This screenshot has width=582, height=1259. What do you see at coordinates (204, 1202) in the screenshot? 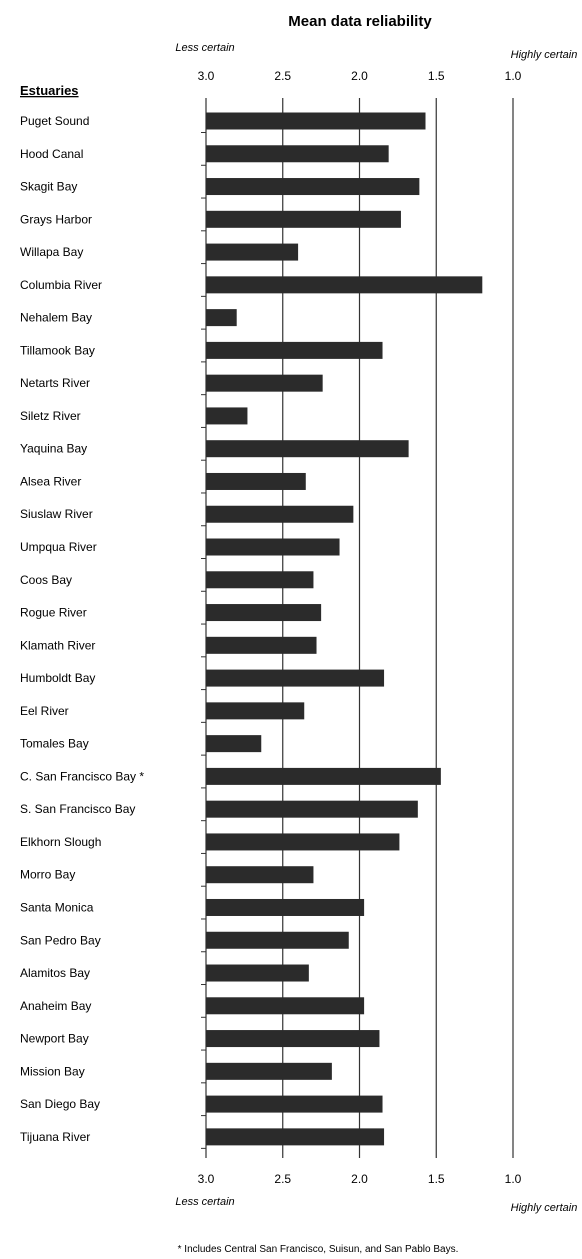
I see `bottom-less-certain-label: Less certain` at bounding box center [204, 1202].